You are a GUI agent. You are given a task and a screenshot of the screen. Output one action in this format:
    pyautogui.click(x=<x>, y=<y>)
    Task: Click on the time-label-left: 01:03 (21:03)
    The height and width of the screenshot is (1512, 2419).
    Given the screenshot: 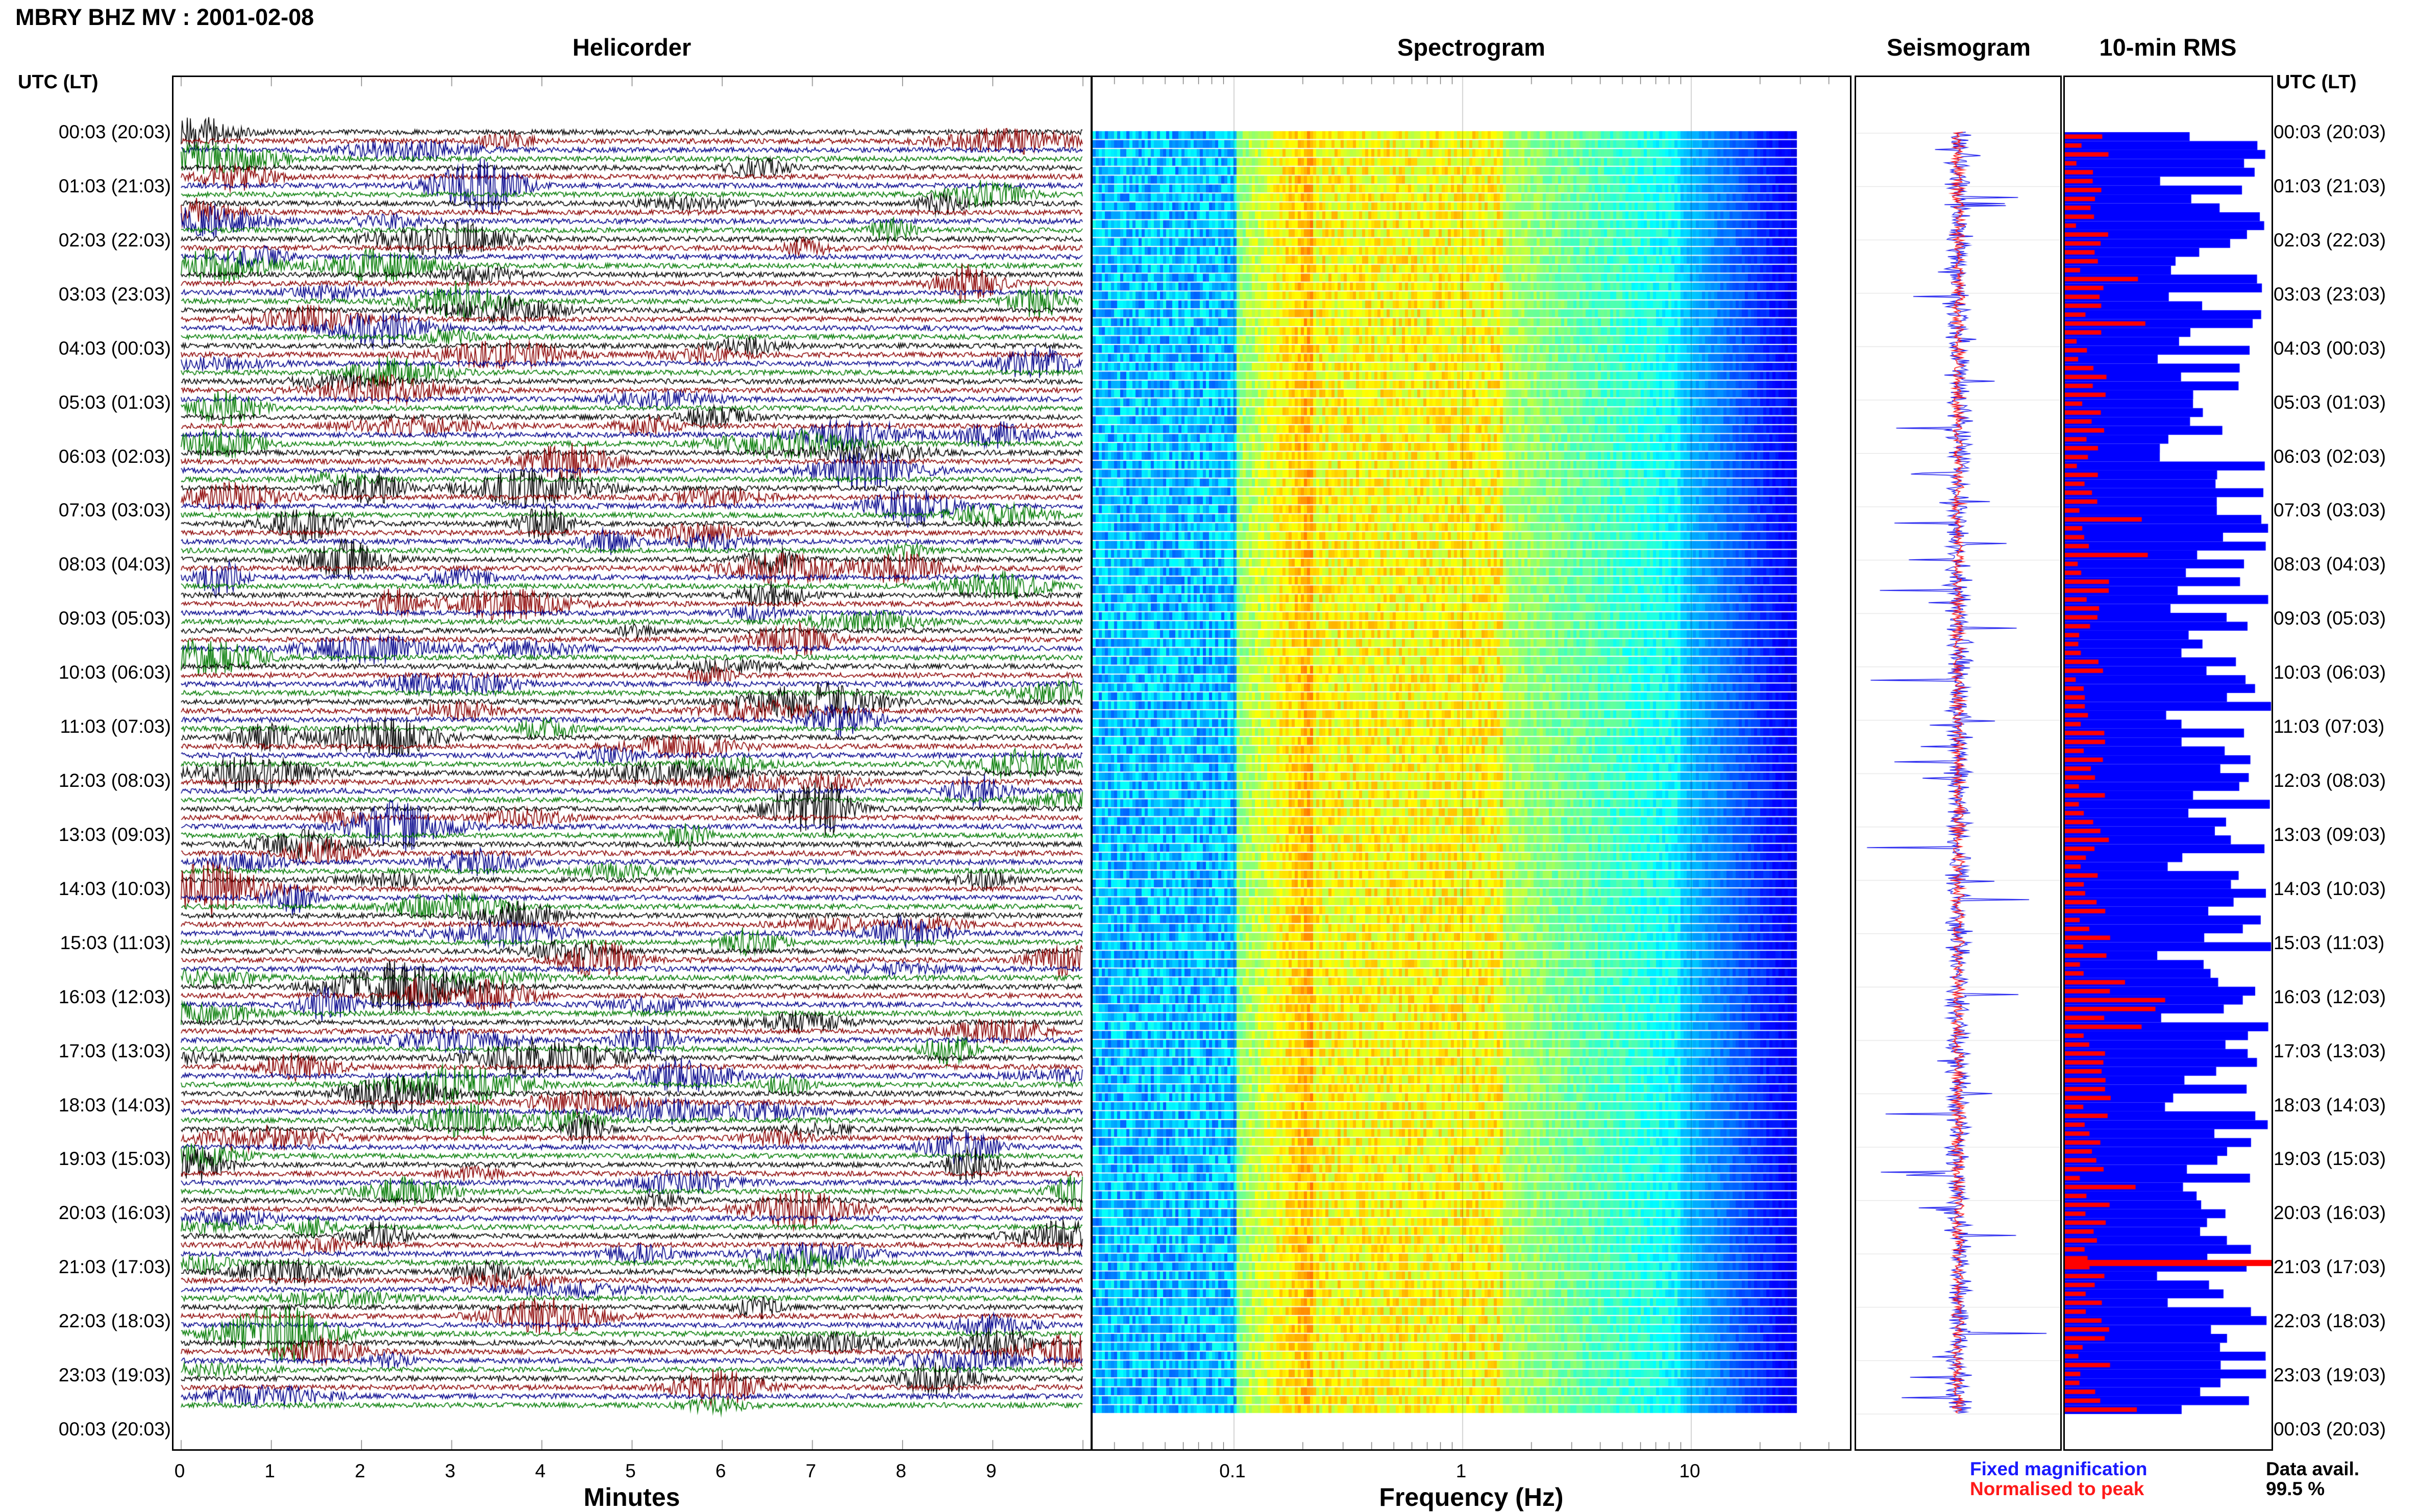 What is the action you would take?
    pyautogui.click(x=114, y=185)
    